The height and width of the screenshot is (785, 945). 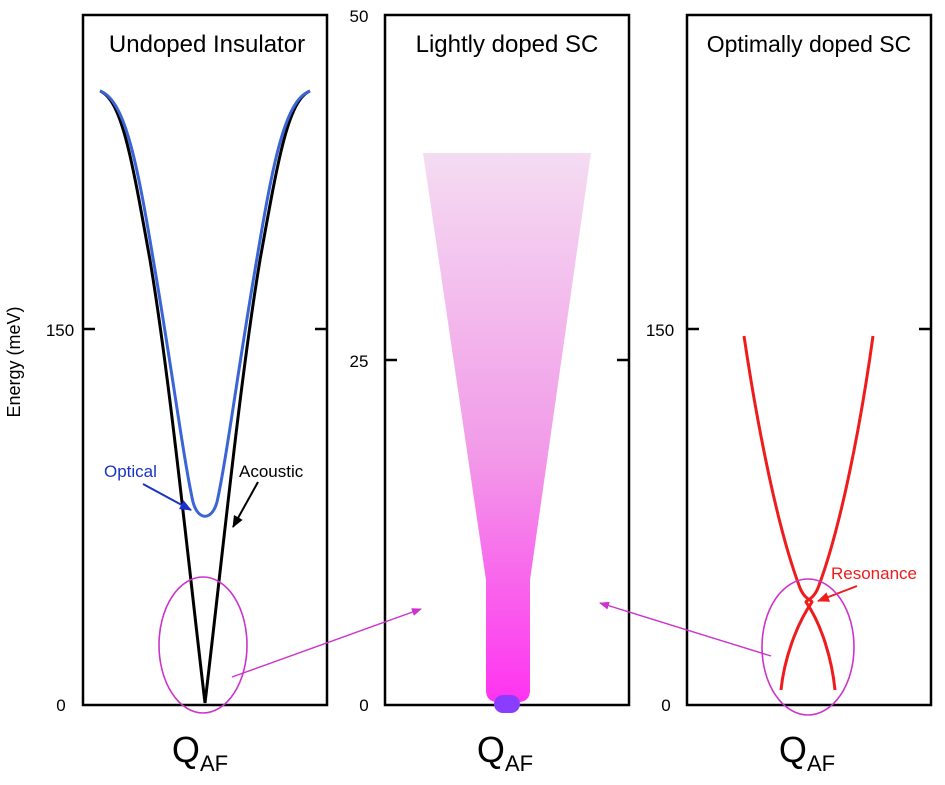 What do you see at coordinates (507, 44) in the screenshot?
I see `panel-lightly-doped-title: Lightly doped SC` at bounding box center [507, 44].